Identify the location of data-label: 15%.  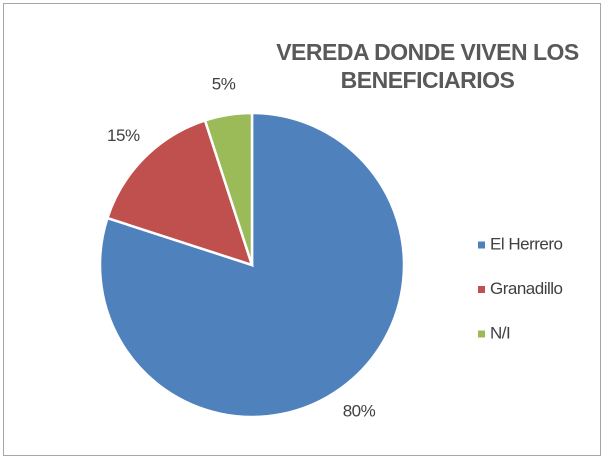
(123, 135).